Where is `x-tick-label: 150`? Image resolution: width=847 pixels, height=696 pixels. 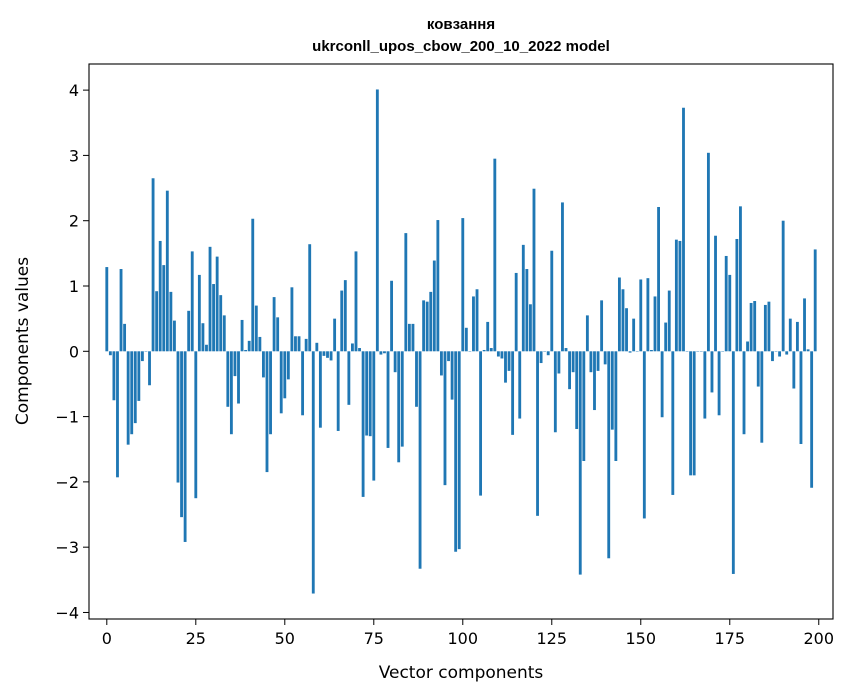 x-tick-label: 150 is located at coordinates (640, 638).